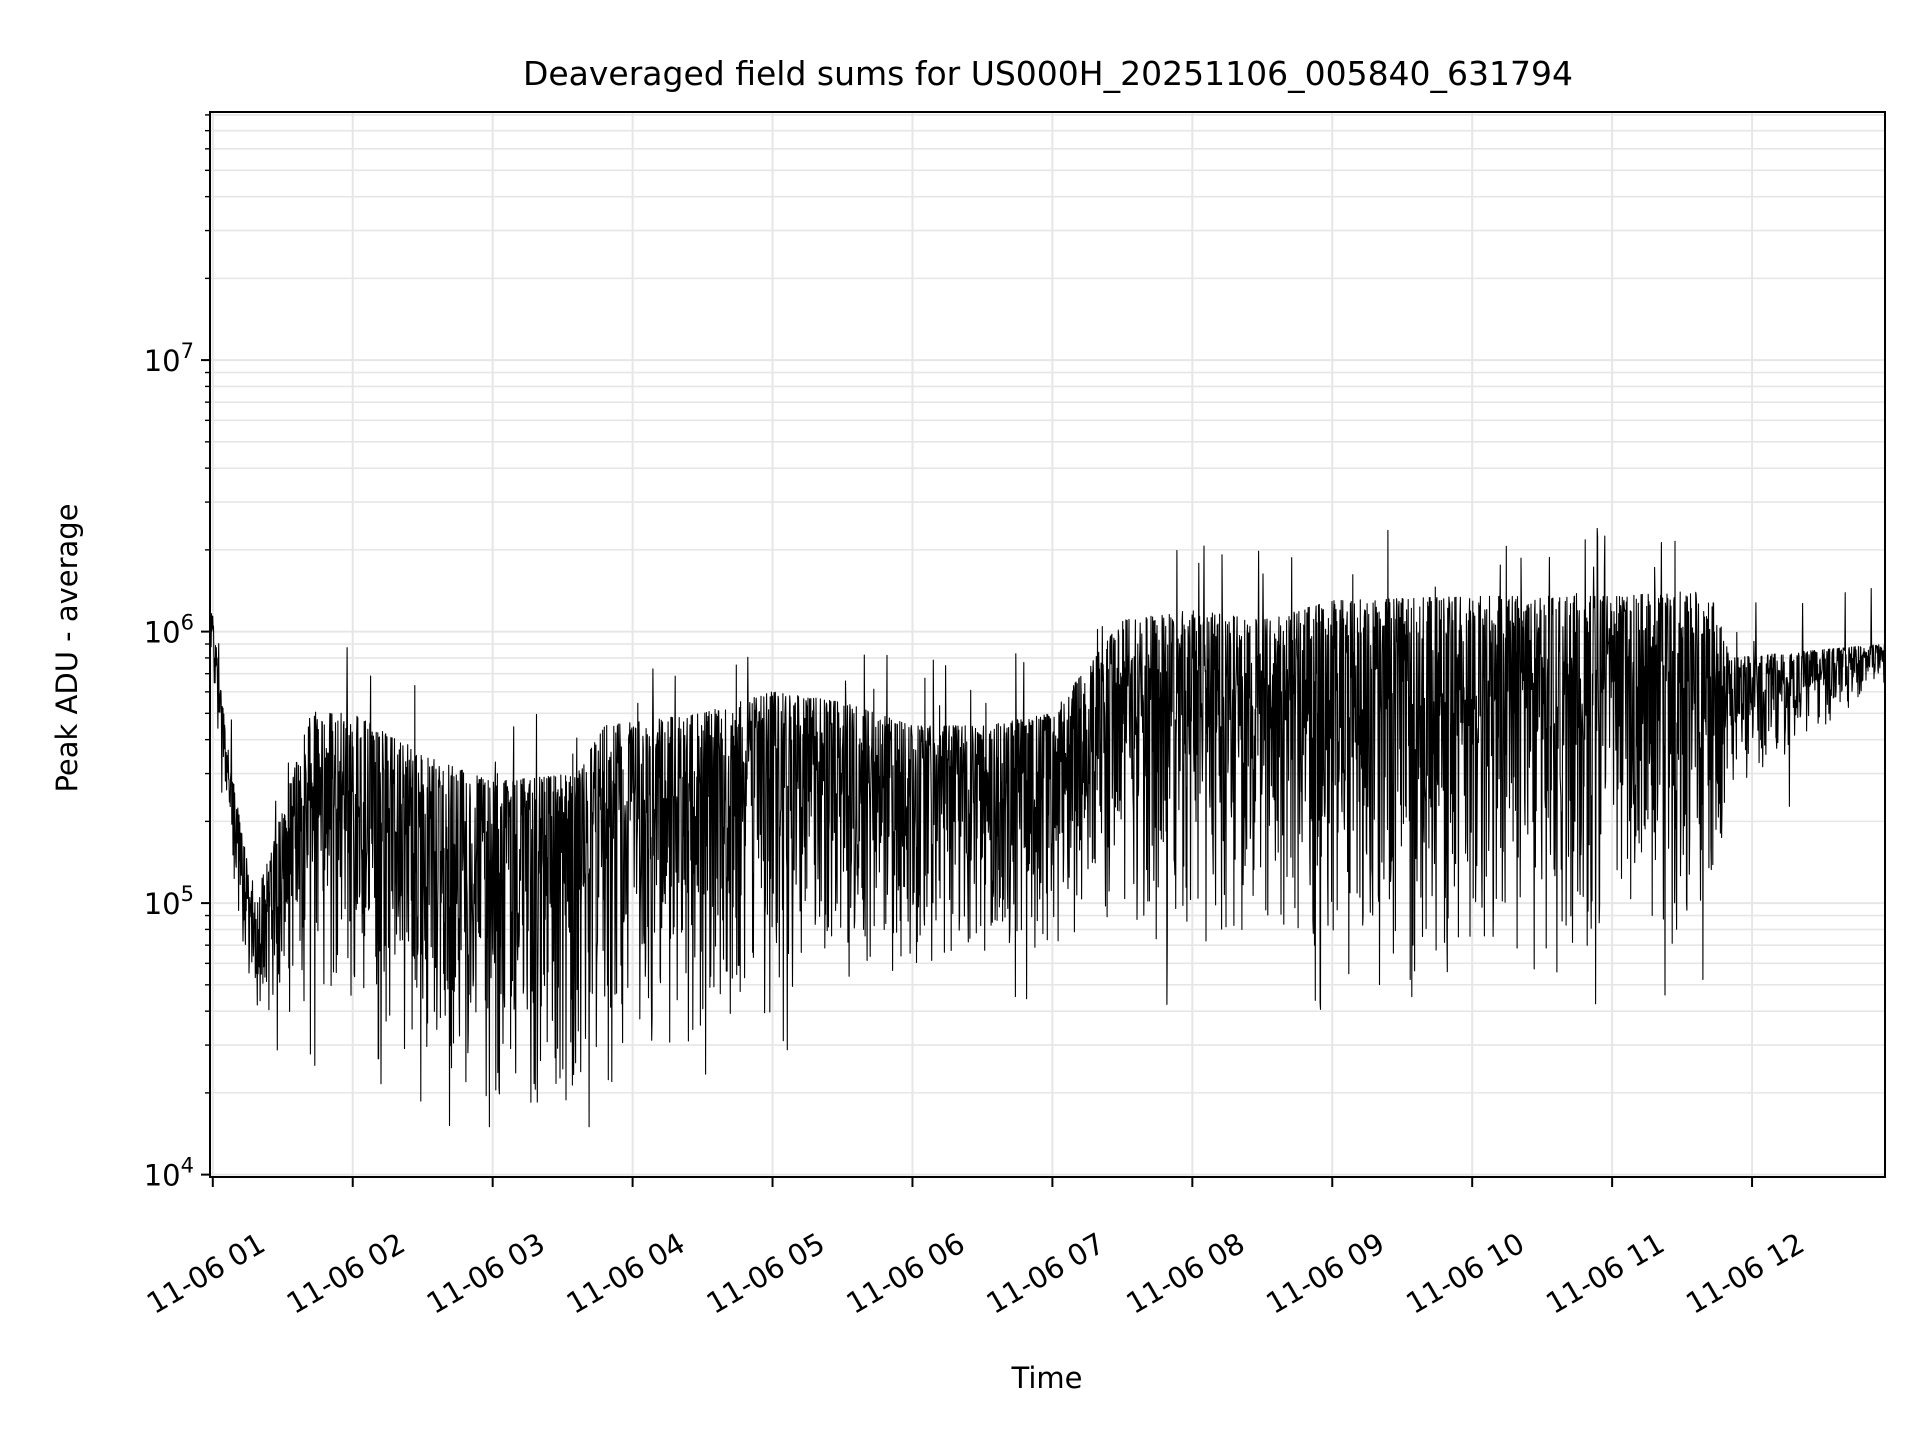 The width and height of the screenshot is (1920, 1440). What do you see at coordinates (1605, 1273) in the screenshot?
I see `x-tick-label: 11-06 11` at bounding box center [1605, 1273].